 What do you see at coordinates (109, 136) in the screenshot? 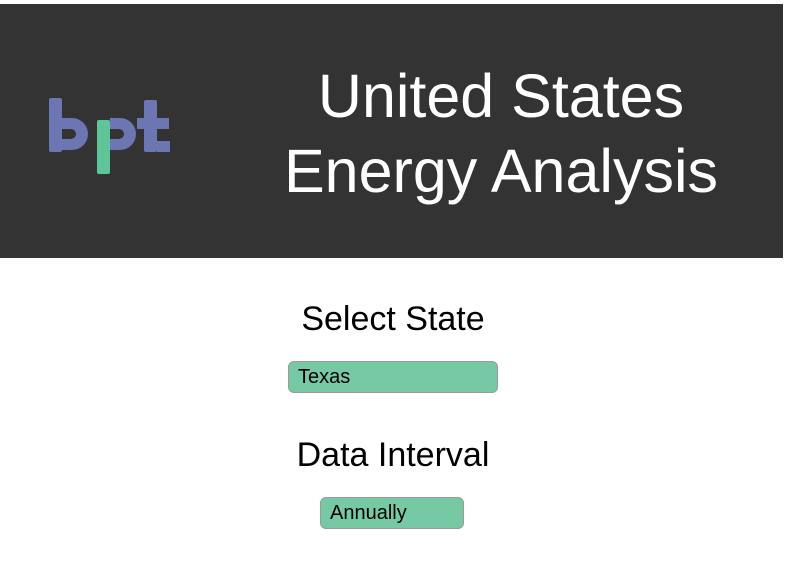
I see `bpt-logo` at bounding box center [109, 136].